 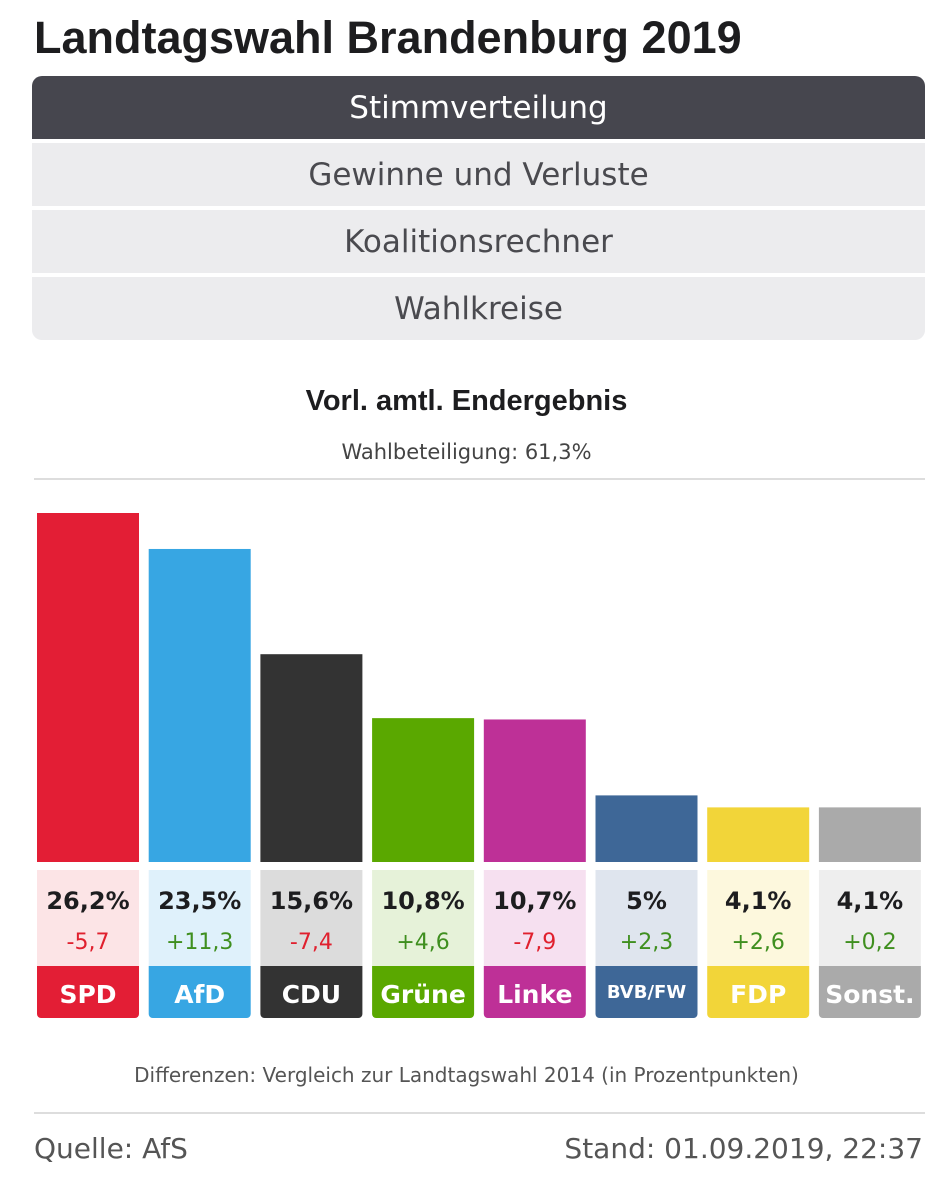 What do you see at coordinates (646, 942) in the screenshot?
I see `diff-label-bvb-fw: +2,3` at bounding box center [646, 942].